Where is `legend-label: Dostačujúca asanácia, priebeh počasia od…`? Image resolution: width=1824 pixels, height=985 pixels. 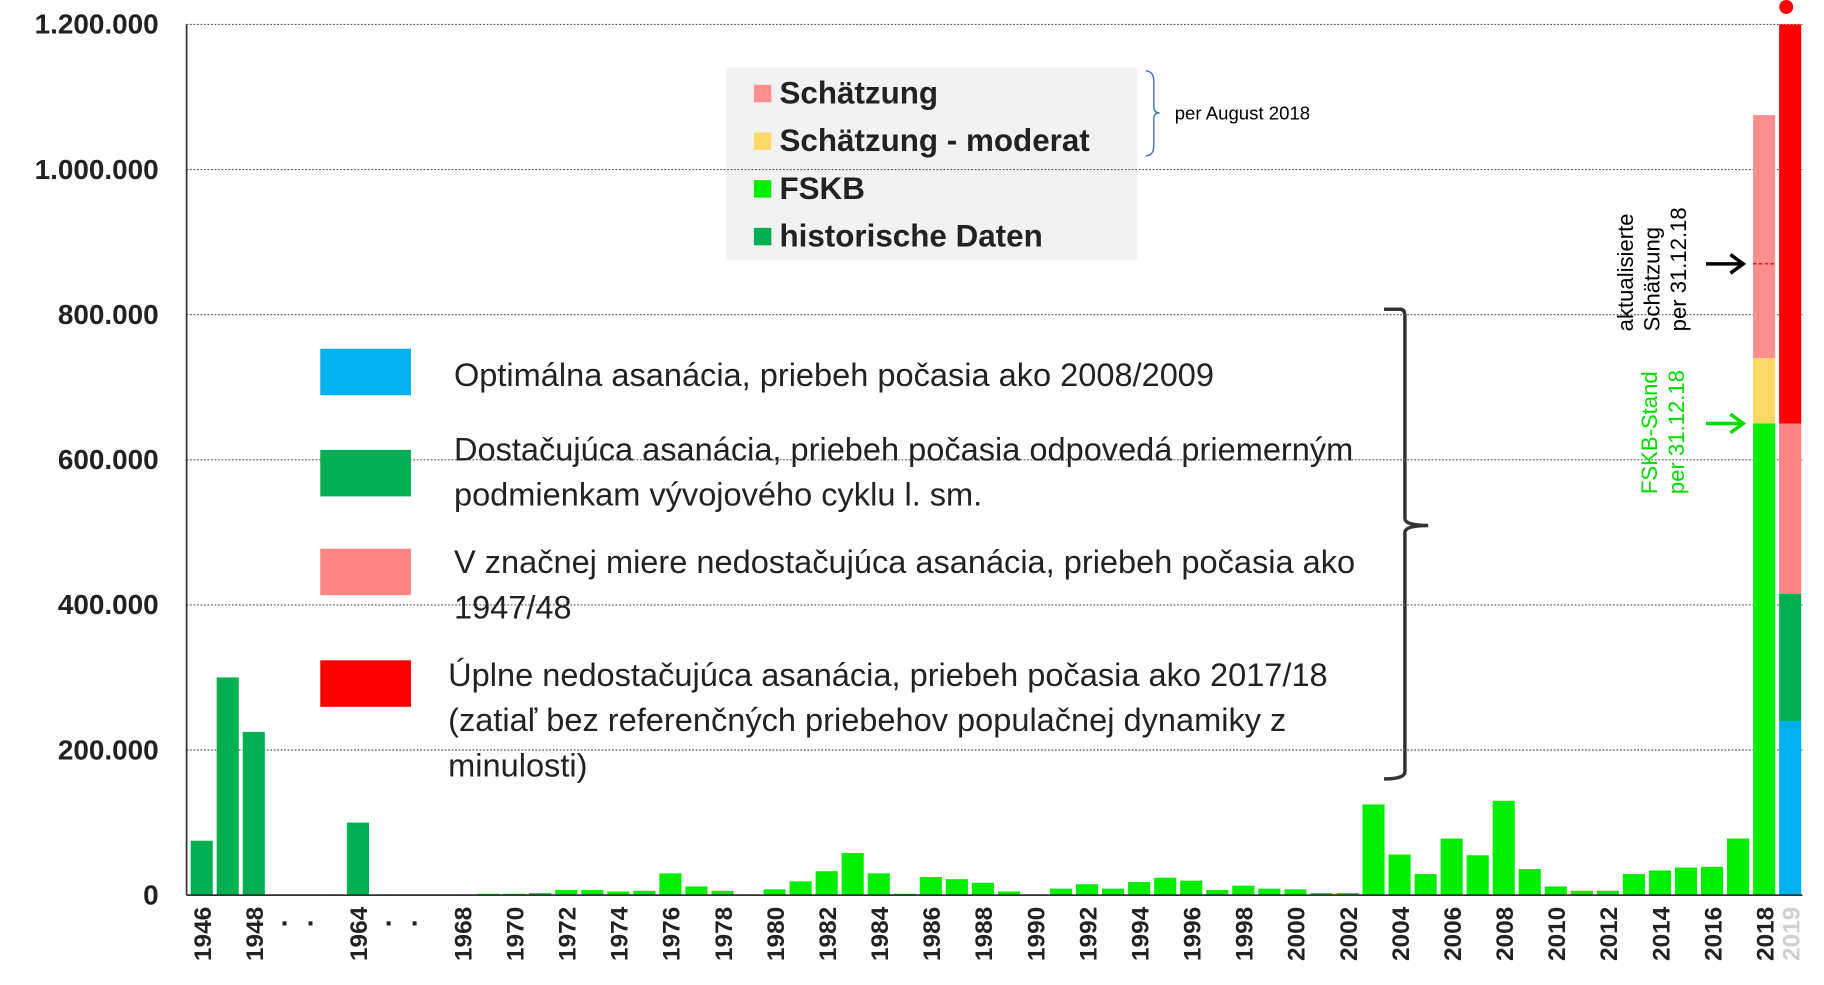
legend-label: Dostačujúca asanácia, priebeh počasia od… is located at coordinates (903, 472).